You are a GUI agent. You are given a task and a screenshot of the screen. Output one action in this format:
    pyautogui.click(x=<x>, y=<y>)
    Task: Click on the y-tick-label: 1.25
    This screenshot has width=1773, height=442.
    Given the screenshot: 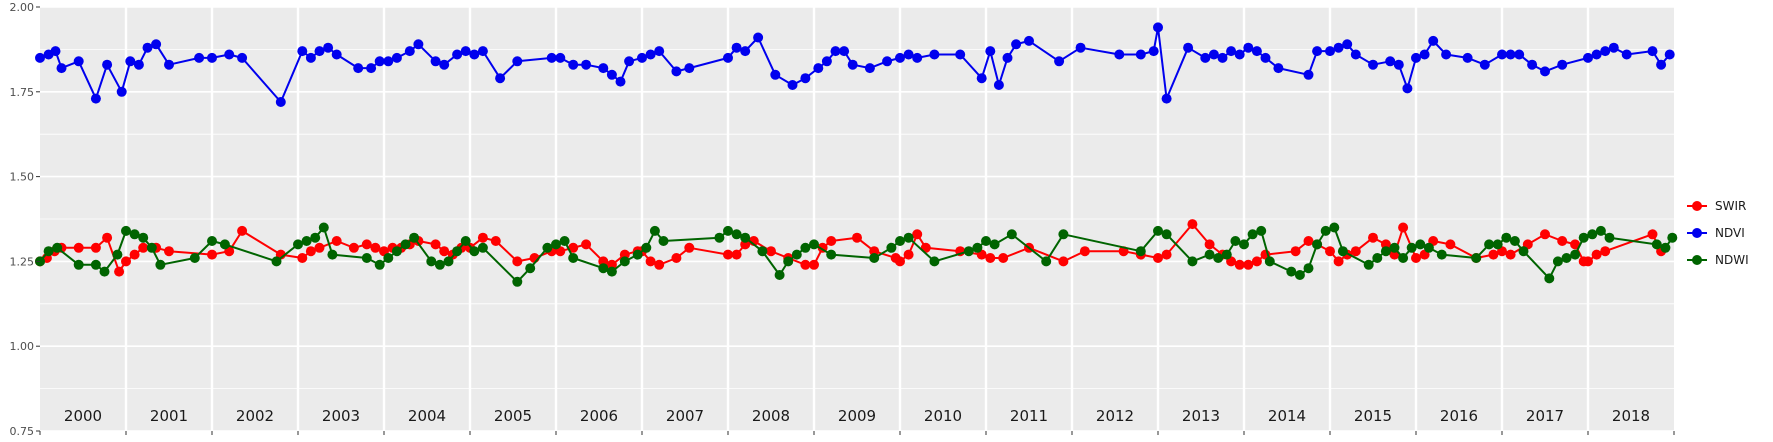 What is the action you would take?
    pyautogui.click(x=22, y=261)
    